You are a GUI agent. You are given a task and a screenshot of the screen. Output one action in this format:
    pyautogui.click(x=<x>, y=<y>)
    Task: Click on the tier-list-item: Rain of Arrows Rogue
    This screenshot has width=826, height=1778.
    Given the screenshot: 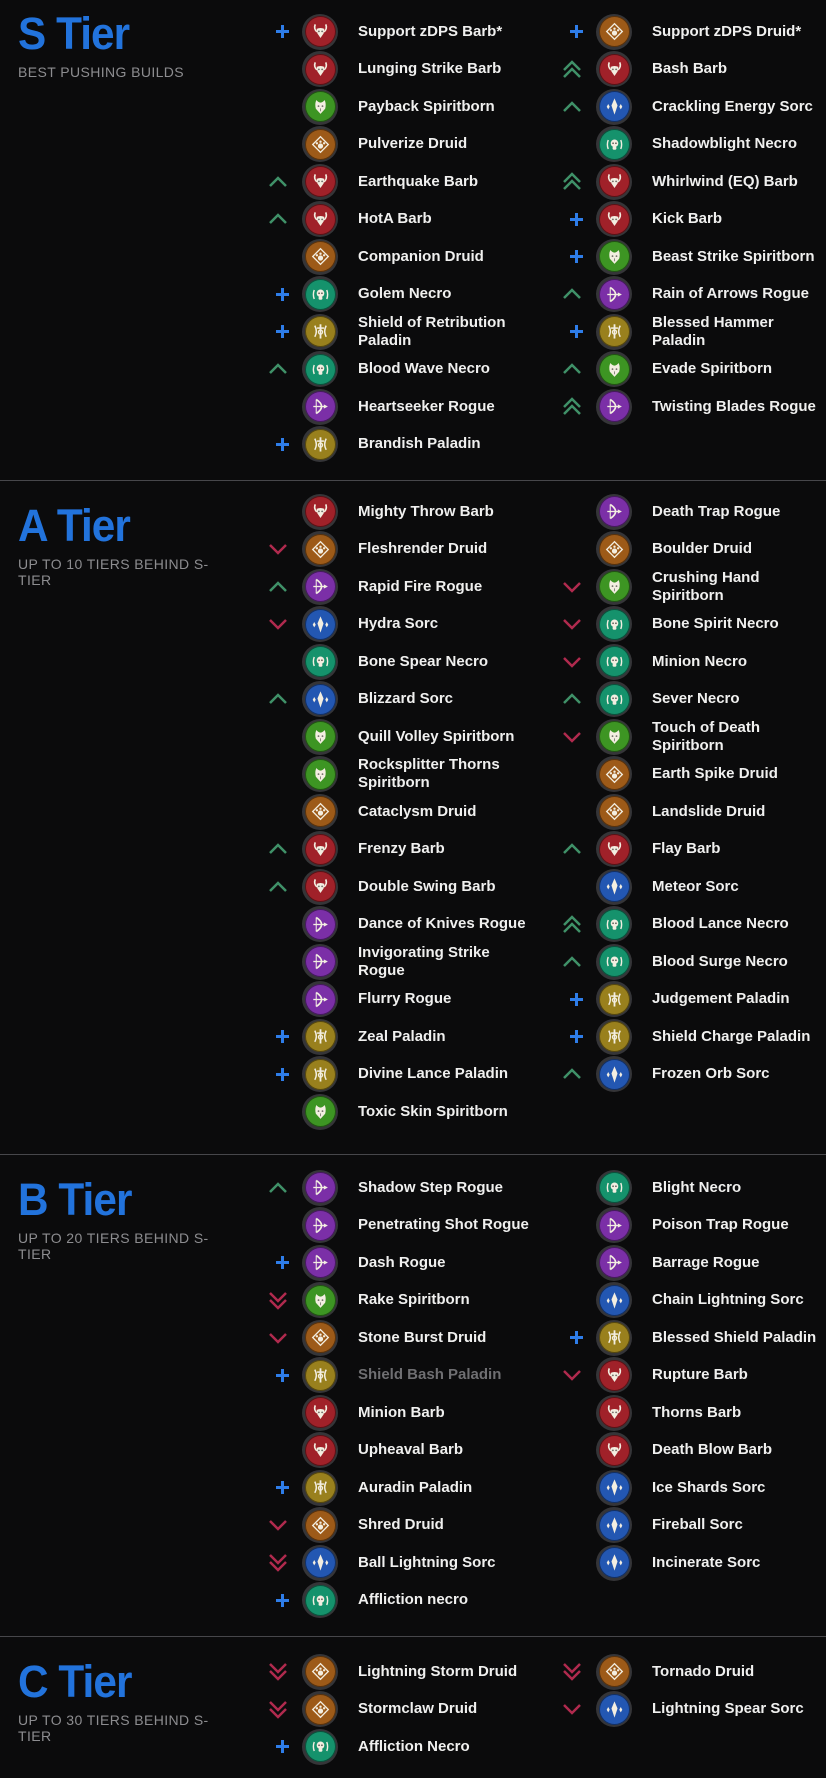 What is the action you would take?
    pyautogui.click(x=679, y=295)
    